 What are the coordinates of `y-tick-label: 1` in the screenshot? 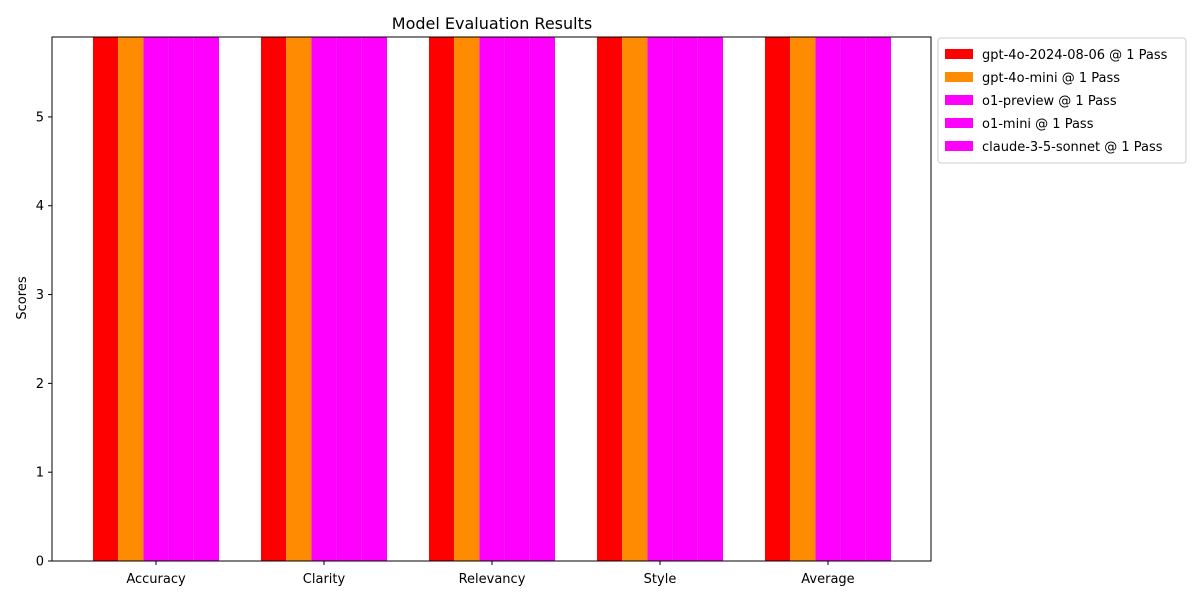 It's located at (40, 473).